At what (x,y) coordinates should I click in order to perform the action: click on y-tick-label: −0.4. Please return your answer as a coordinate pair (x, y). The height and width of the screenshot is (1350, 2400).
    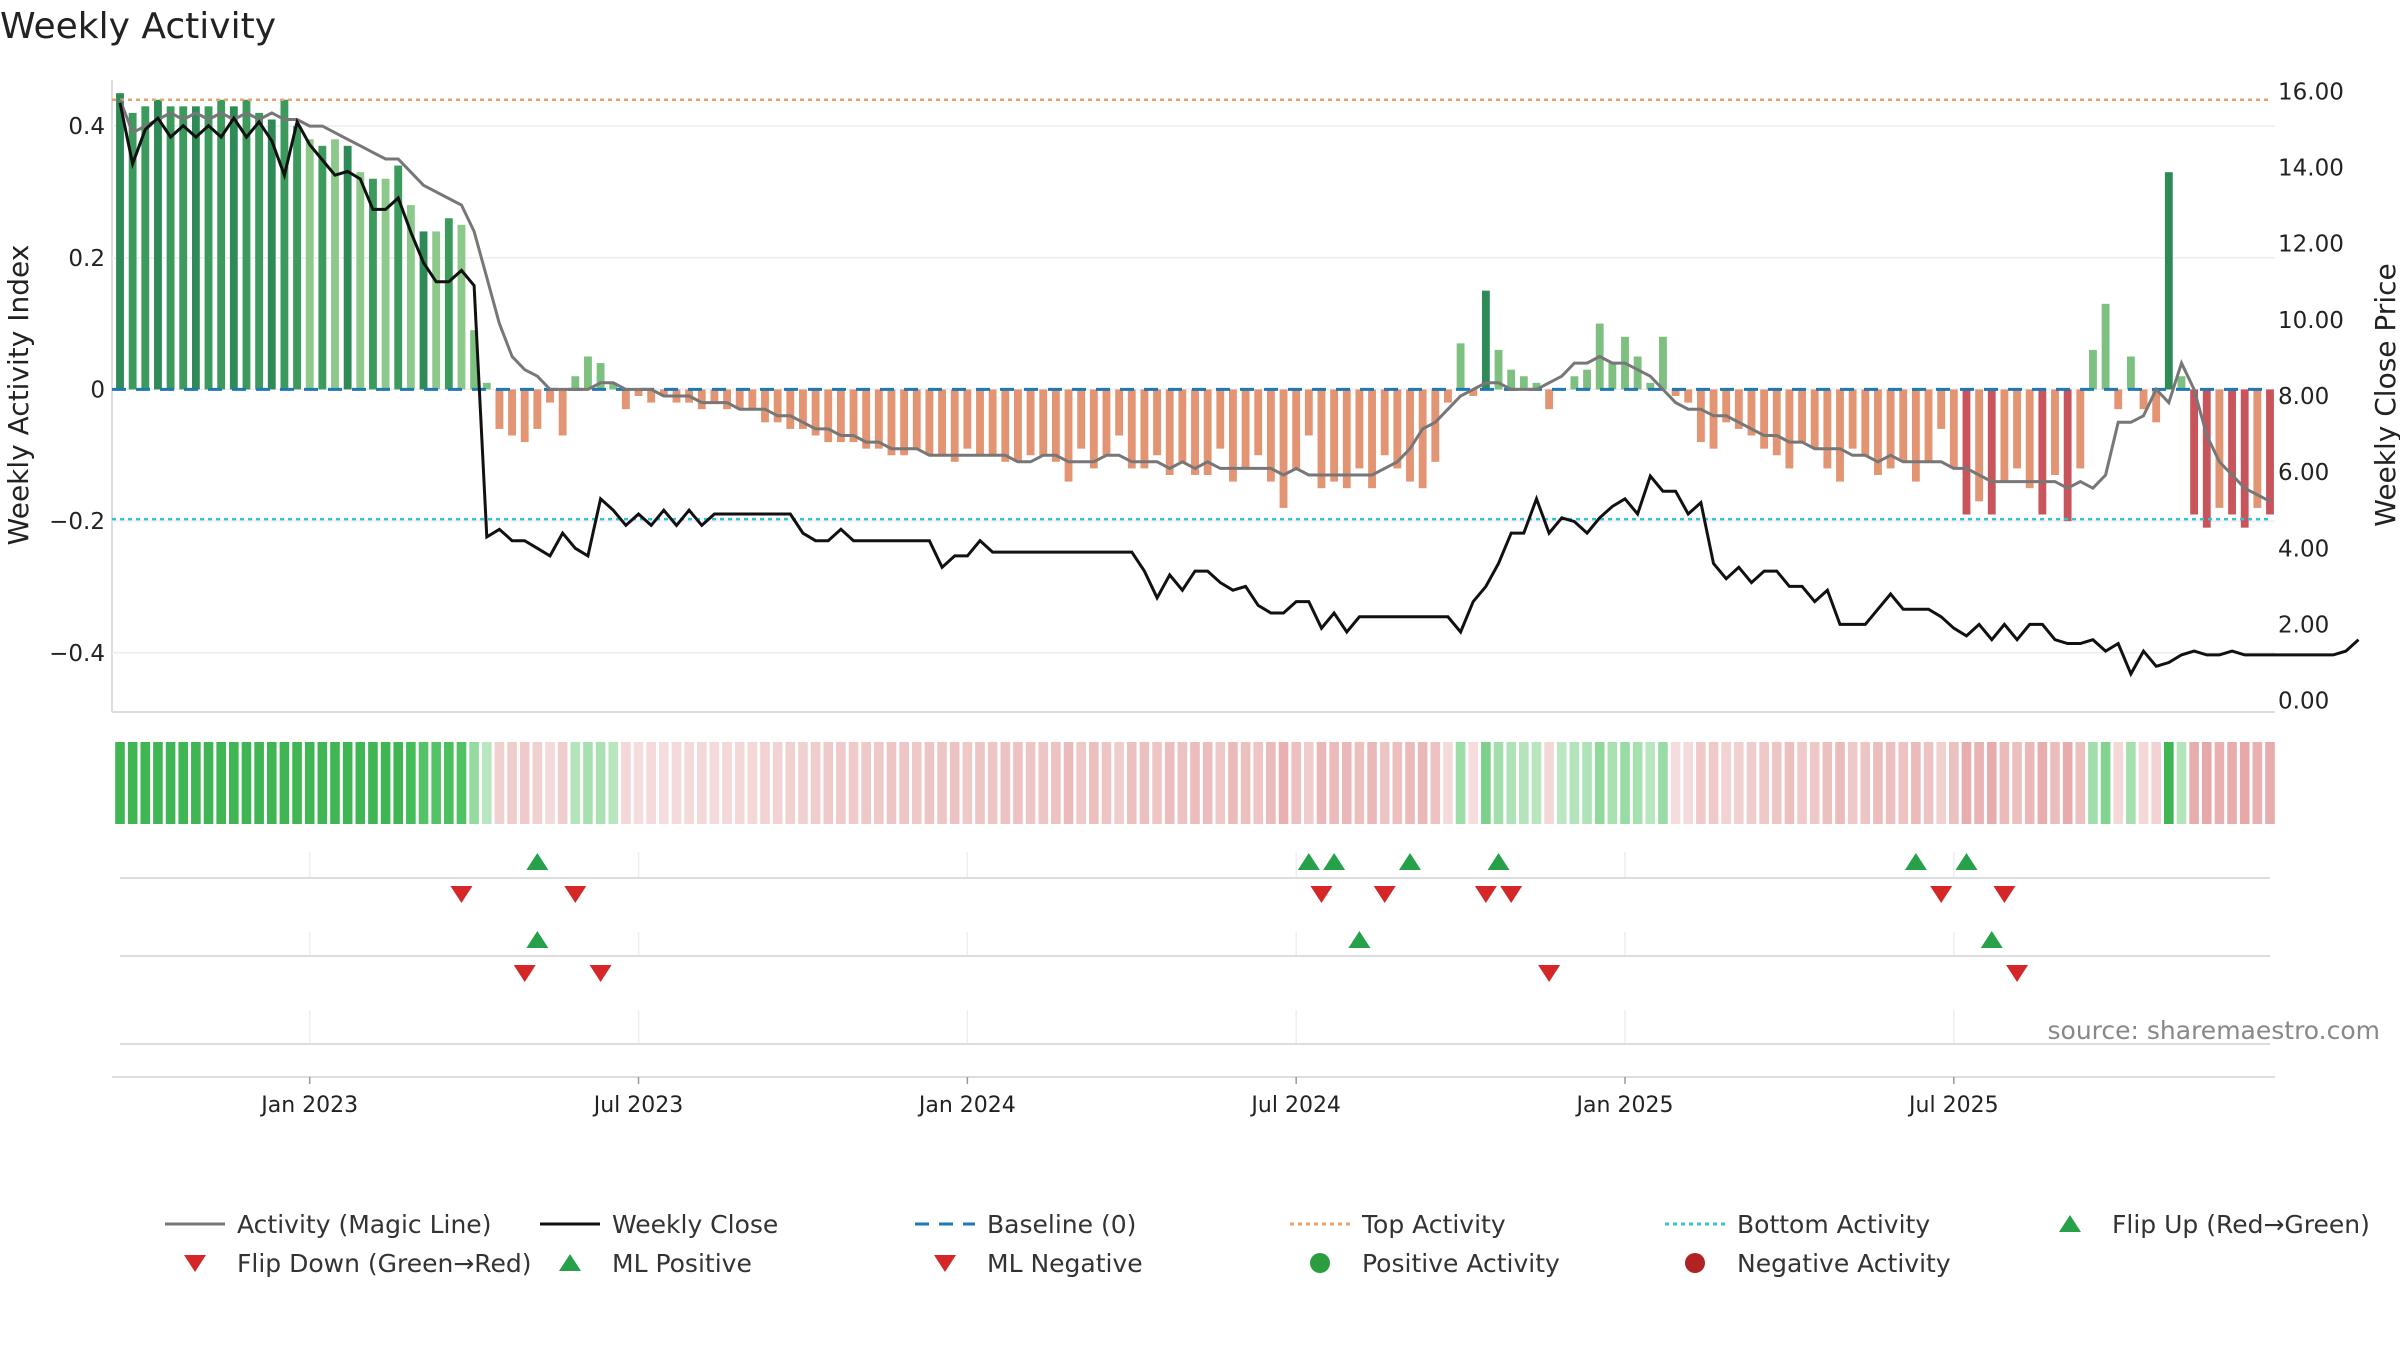
    Looking at the image, I should click on (77, 654).